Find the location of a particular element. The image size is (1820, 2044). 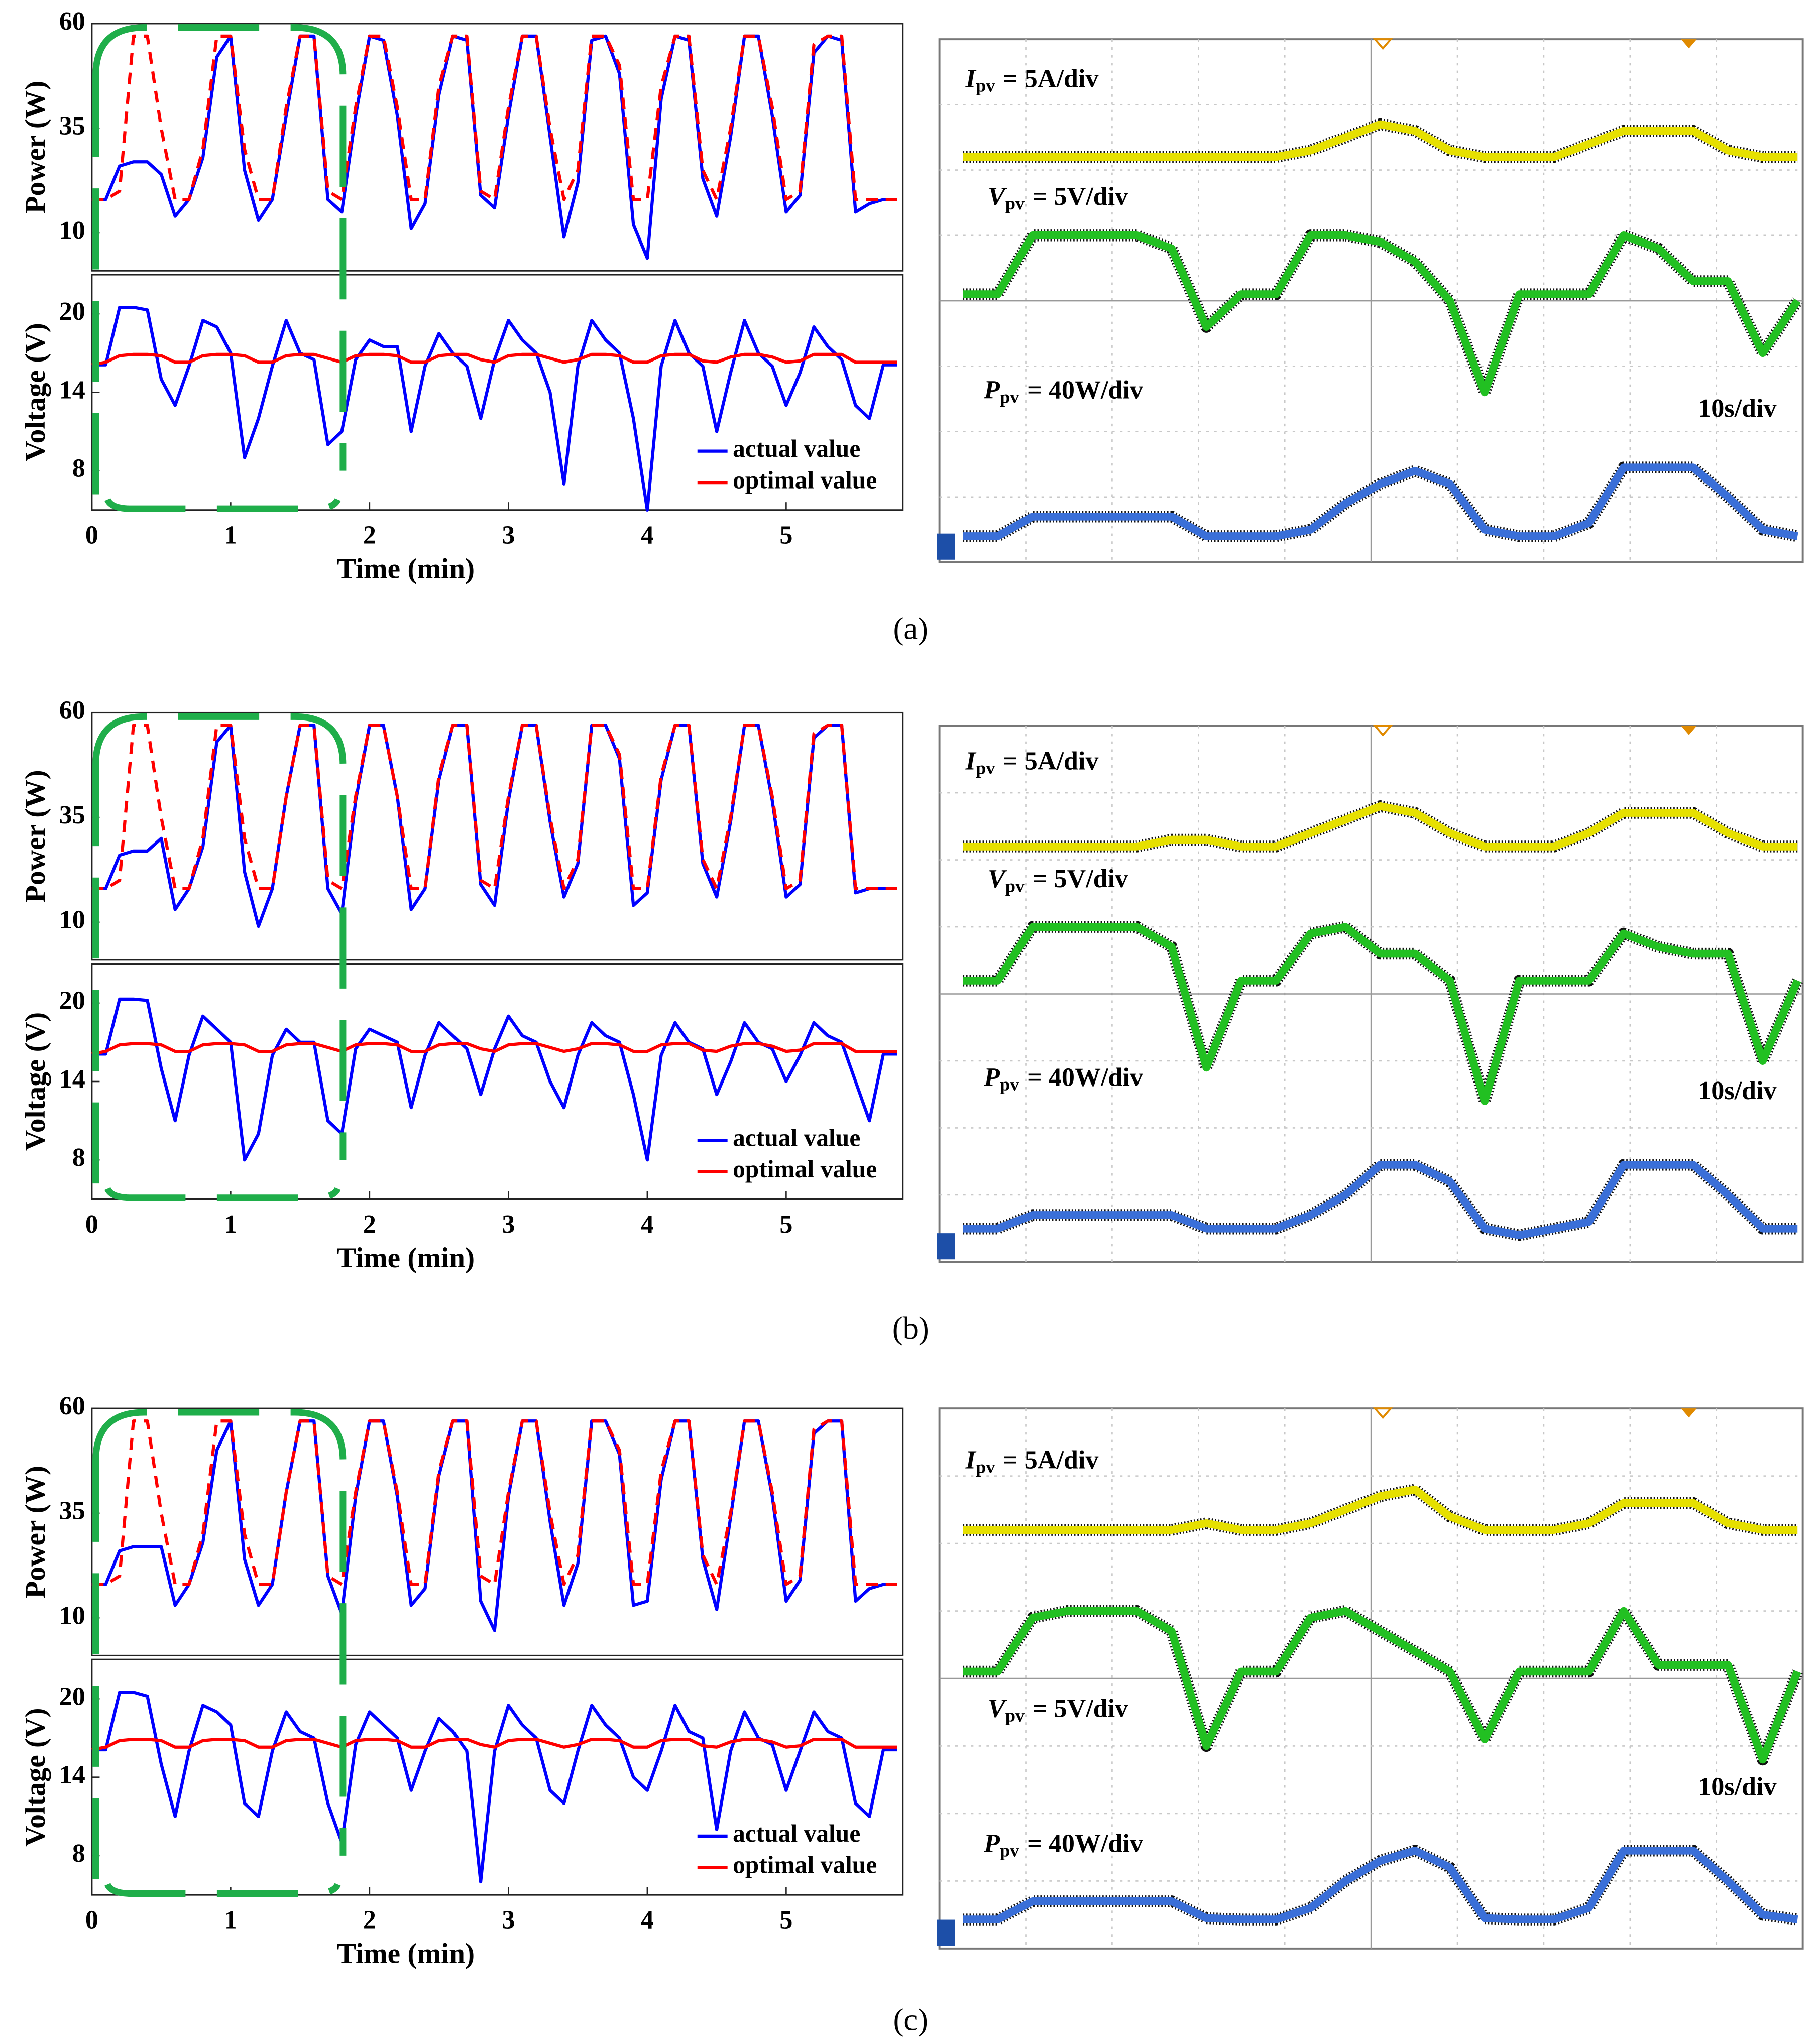

x-tick-label: 2 is located at coordinates (369, 1920).